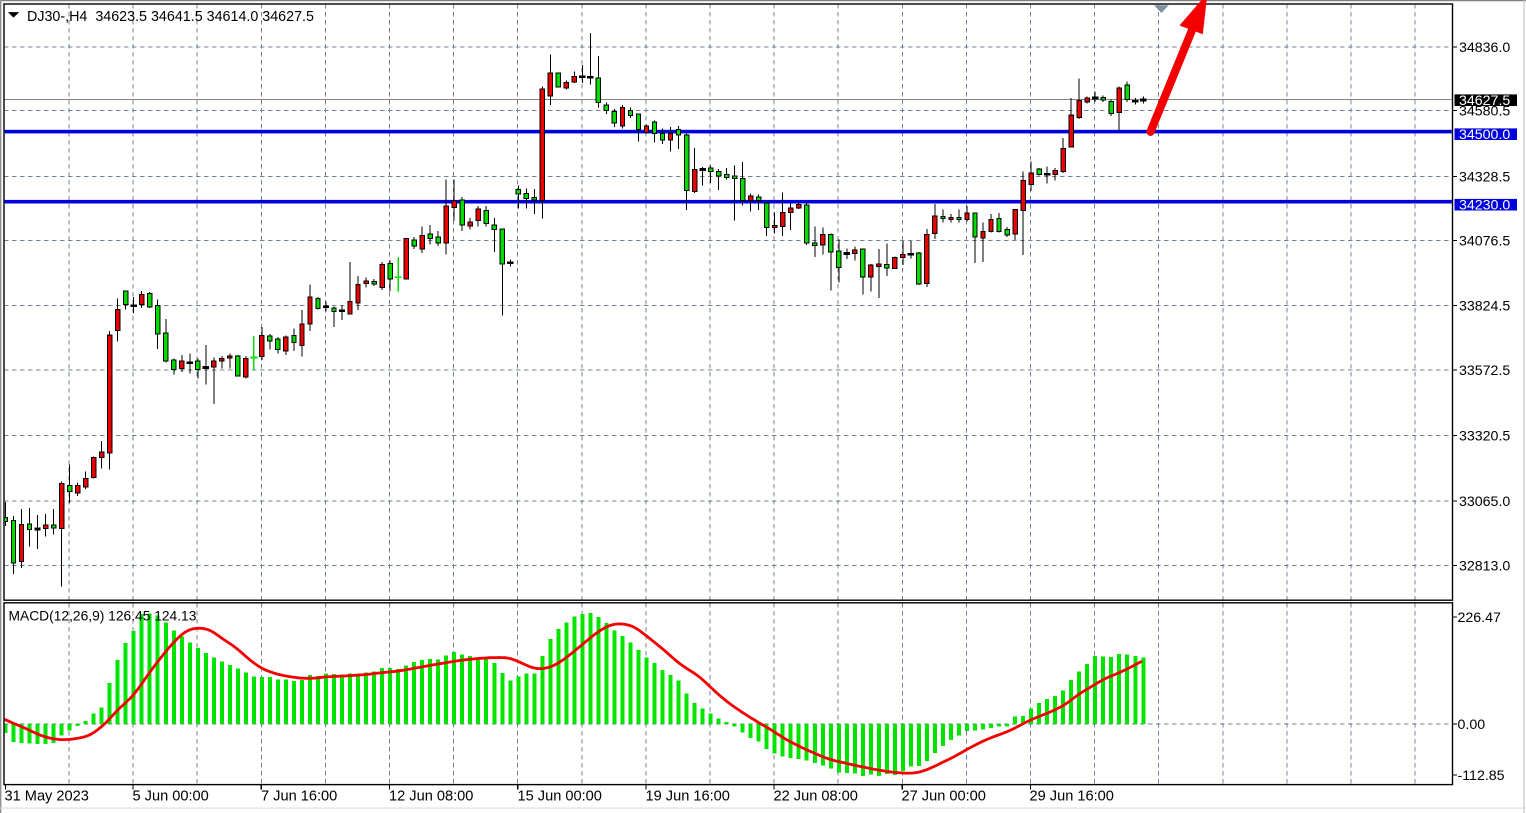 The height and width of the screenshot is (813, 1526). Describe the element at coordinates (1480, 618) in the screenshot. I see `svg-text: 226.47` at that location.